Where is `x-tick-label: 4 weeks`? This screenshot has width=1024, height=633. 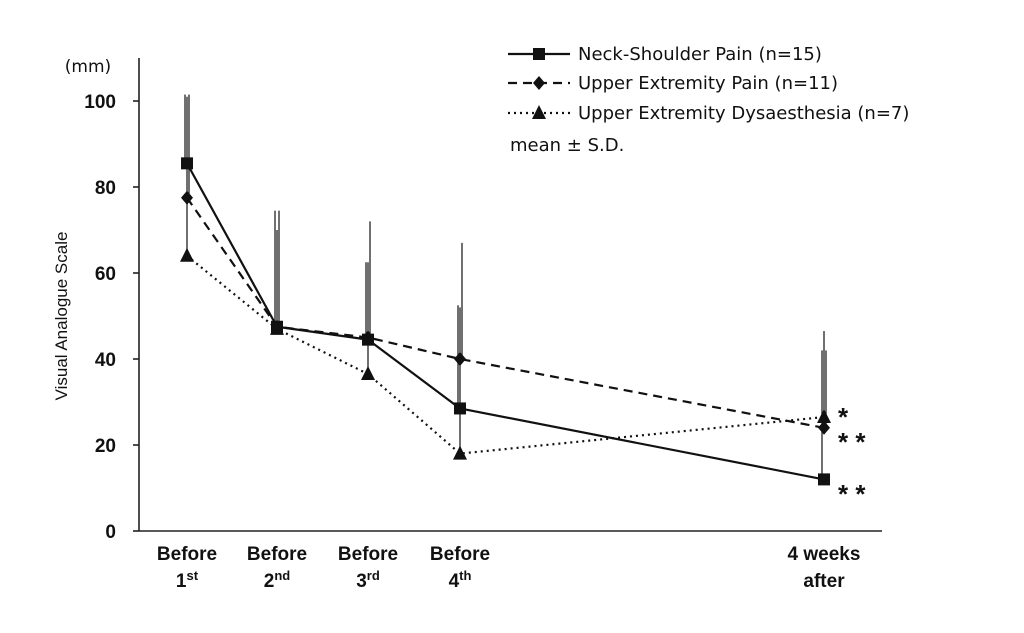
x-tick-label: 4 weeks is located at coordinates (824, 554).